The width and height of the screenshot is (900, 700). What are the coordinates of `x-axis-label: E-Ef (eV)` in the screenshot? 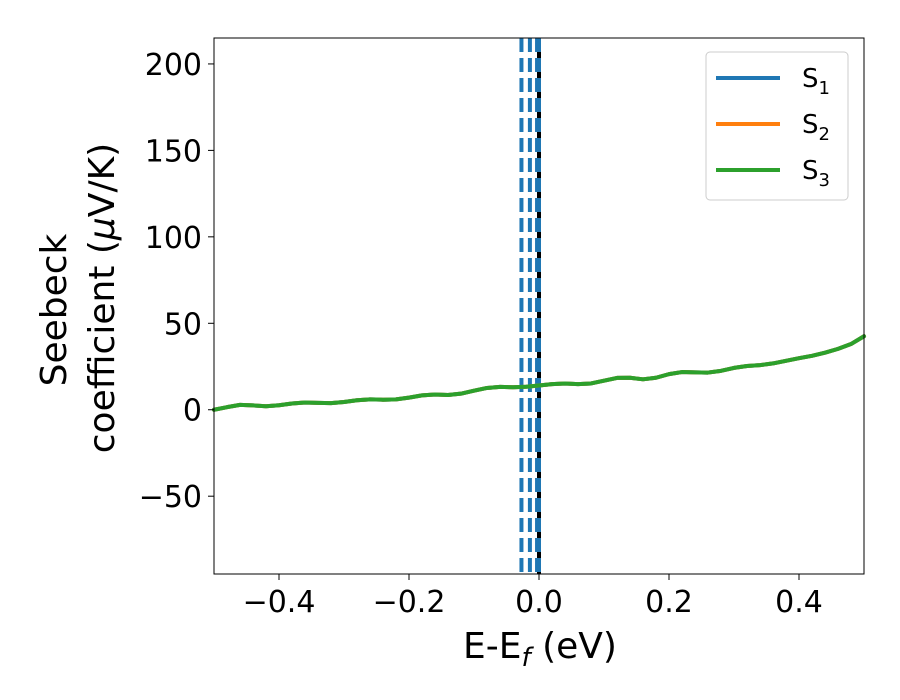 It's located at (540, 649).